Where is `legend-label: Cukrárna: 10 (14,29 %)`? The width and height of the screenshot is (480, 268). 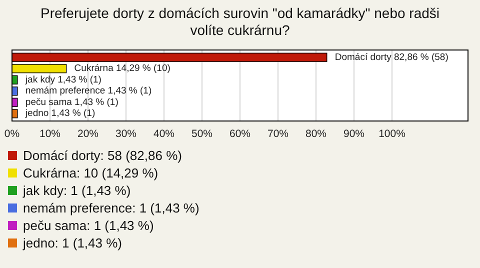 legend-label: Cukrárna: 10 (14,29 %) is located at coordinates (90, 173).